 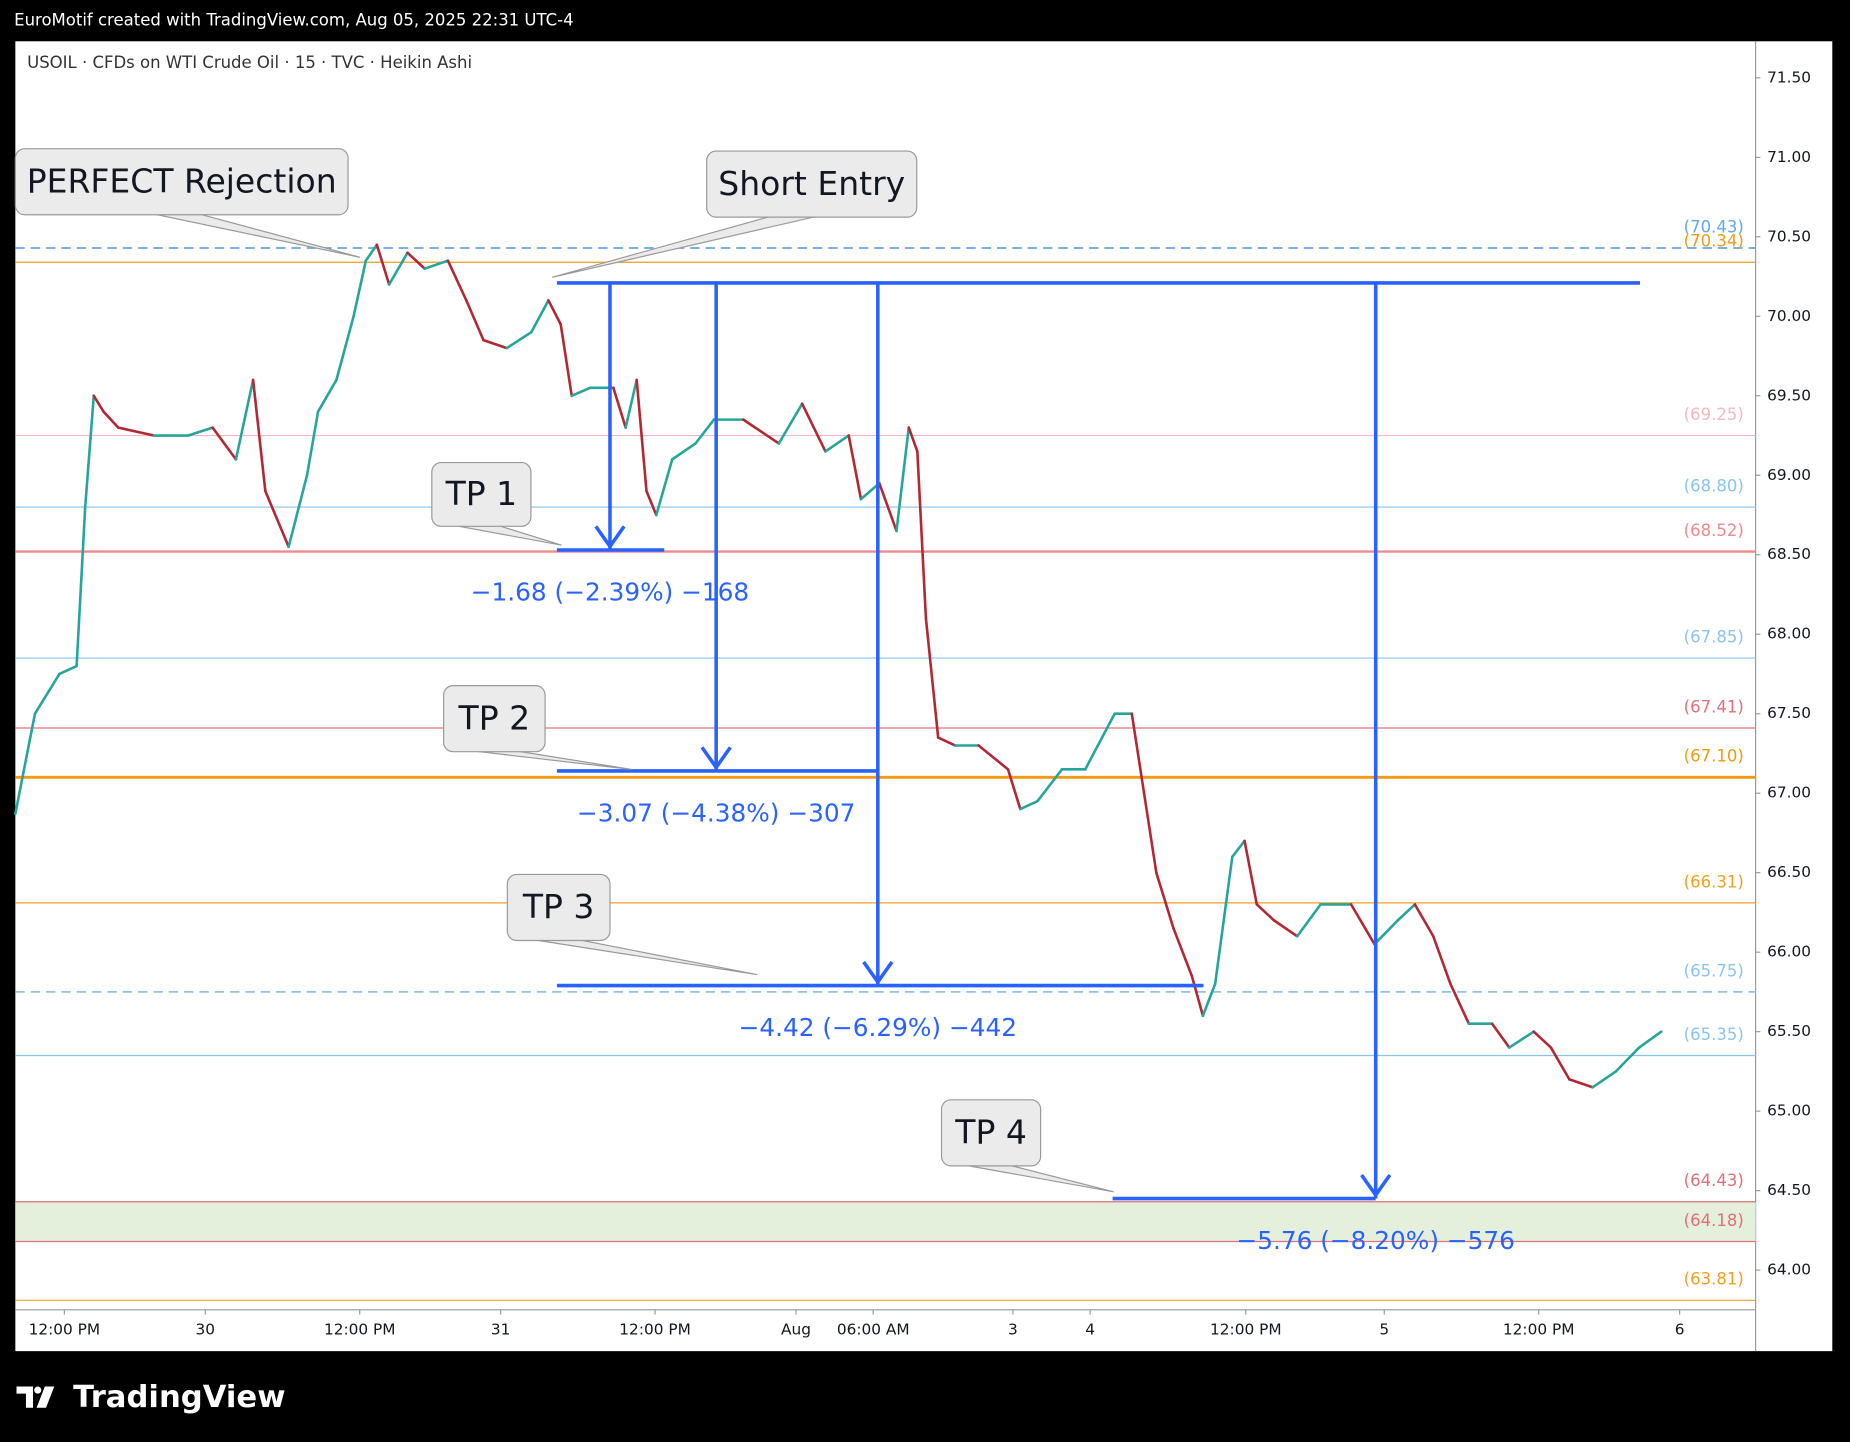 I want to click on y-tick-label: 71.00, so click(x=1789, y=157).